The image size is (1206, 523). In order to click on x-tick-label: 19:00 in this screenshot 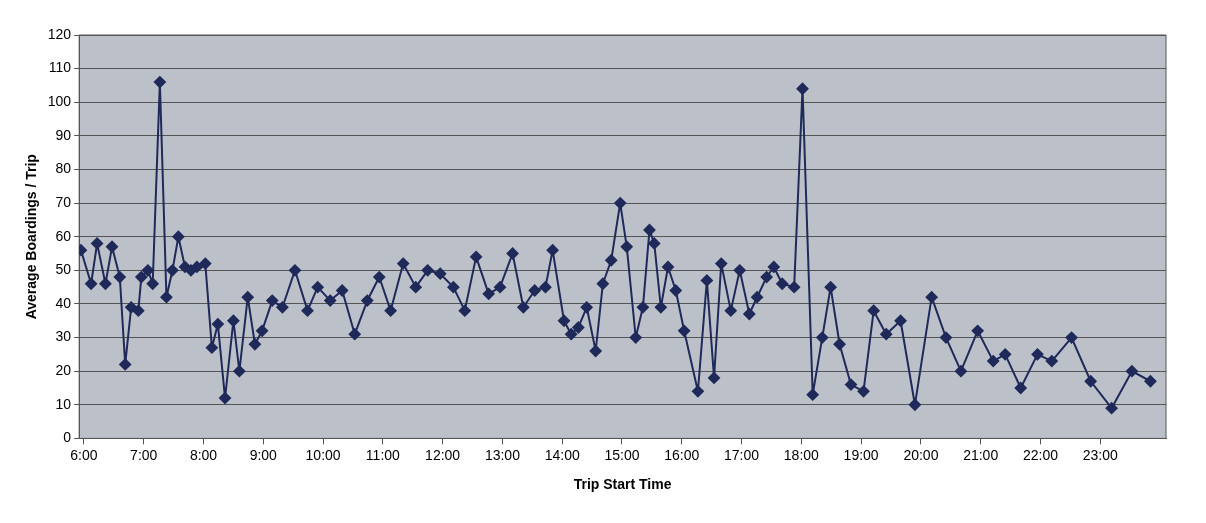, I will do `click(861, 454)`.